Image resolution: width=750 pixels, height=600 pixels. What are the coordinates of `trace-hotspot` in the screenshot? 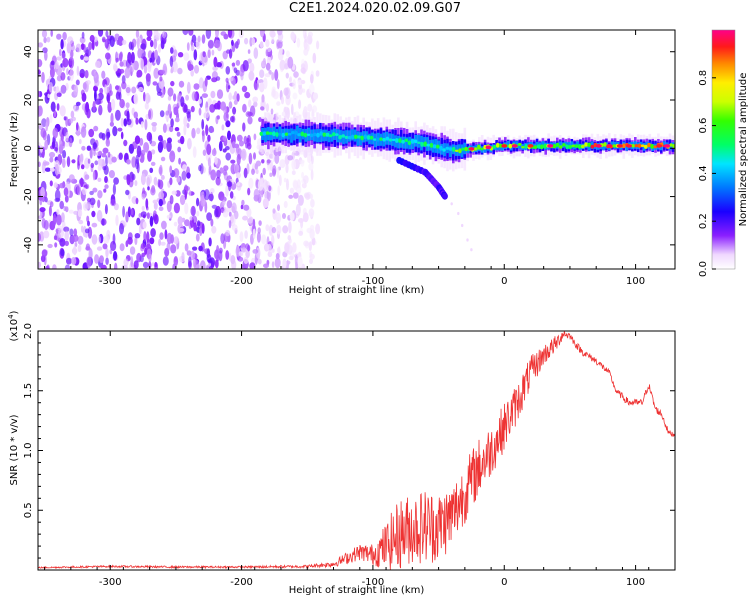 It's located at (530, 146).